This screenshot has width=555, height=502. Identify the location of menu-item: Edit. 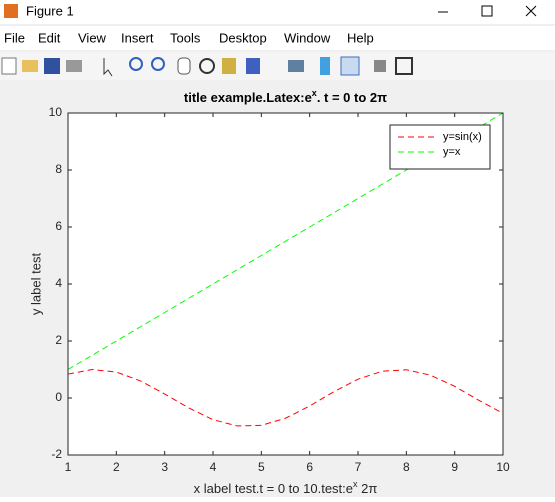
(49, 37).